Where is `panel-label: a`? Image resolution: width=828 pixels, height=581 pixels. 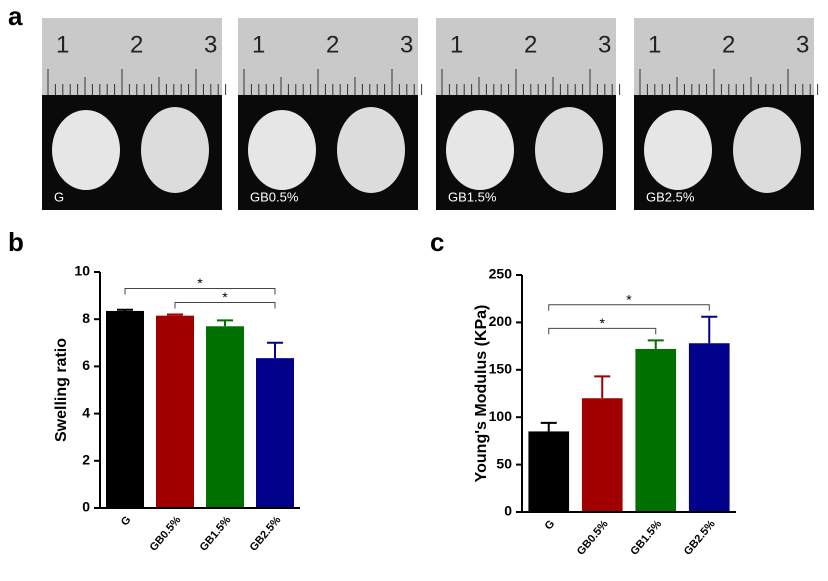 panel-label: a is located at coordinates (15, 16).